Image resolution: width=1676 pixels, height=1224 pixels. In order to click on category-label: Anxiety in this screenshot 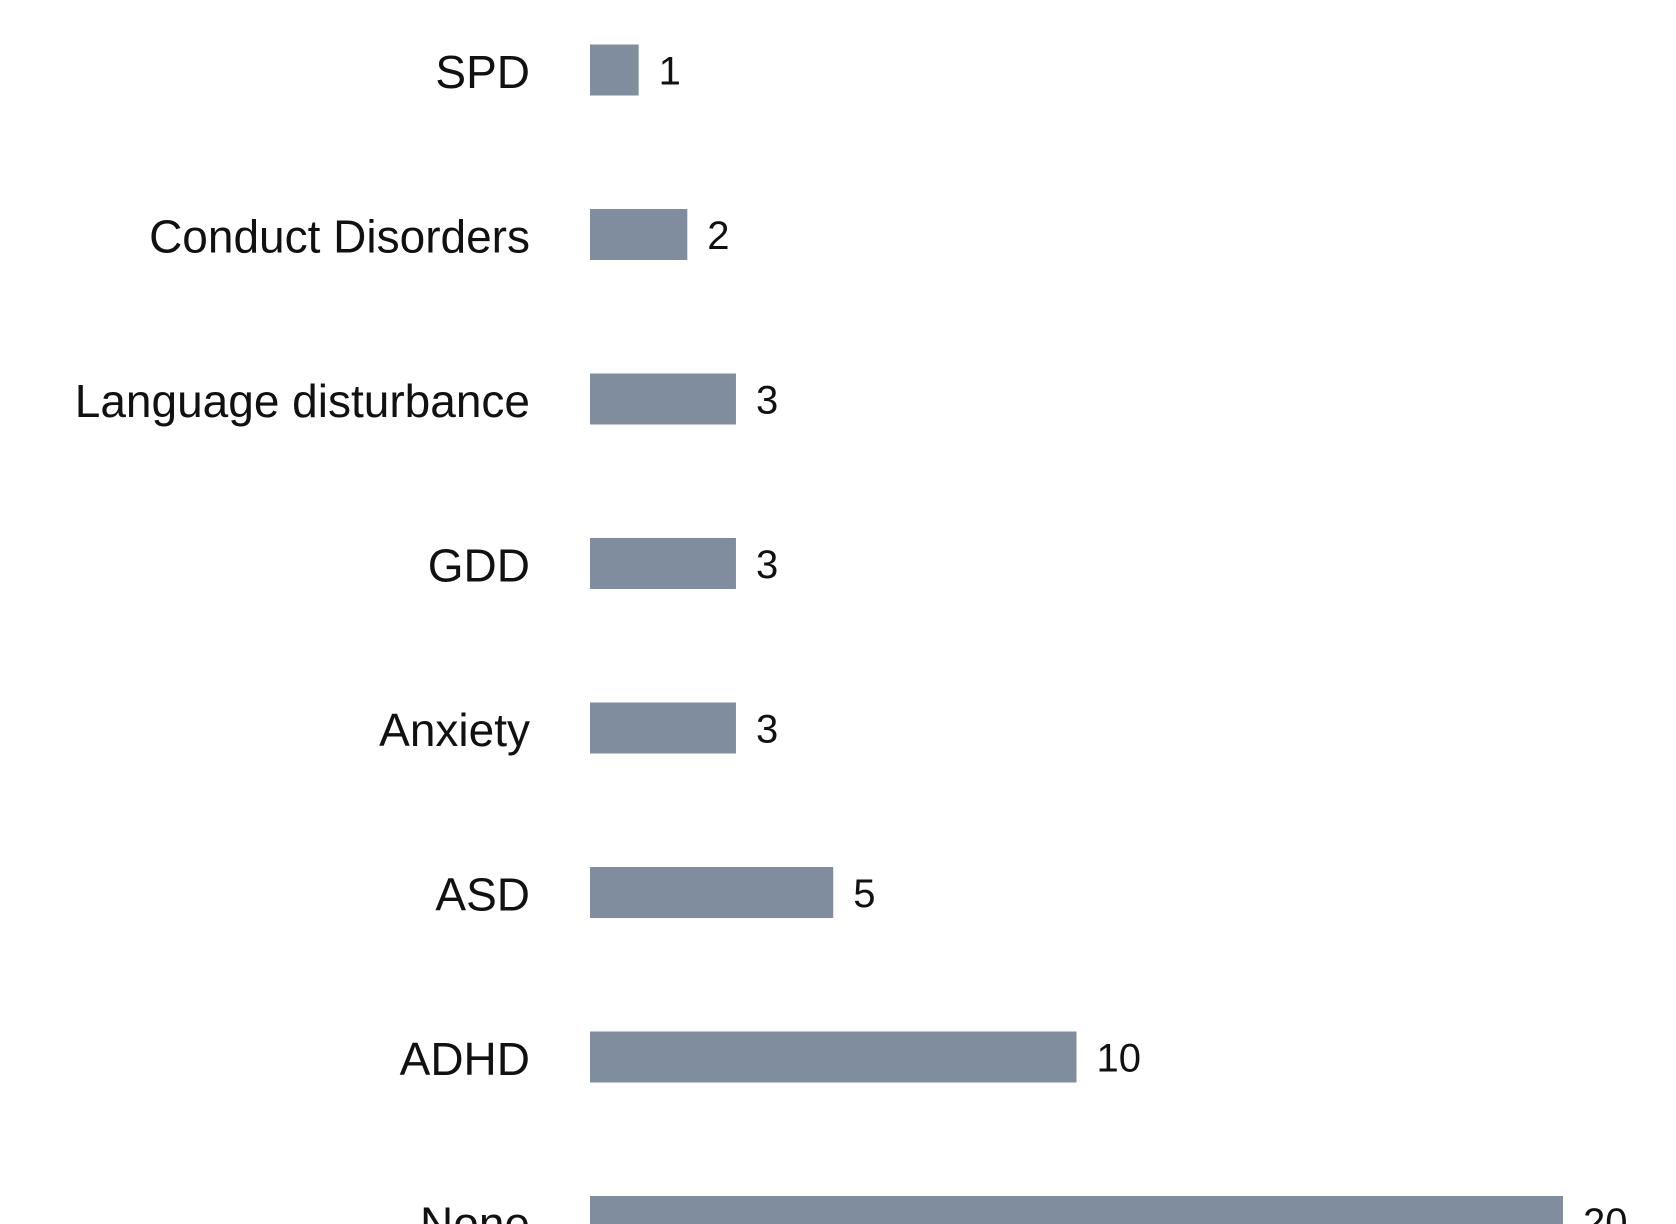, I will do `click(454, 730)`.